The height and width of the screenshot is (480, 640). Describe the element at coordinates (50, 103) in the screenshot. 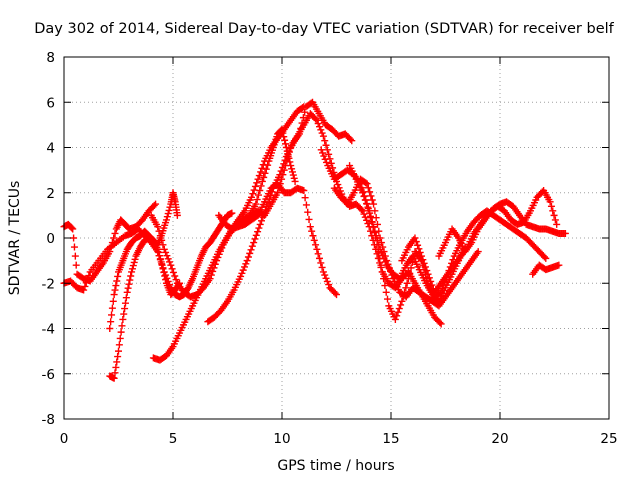

I see `y-tick-label: 6` at that location.